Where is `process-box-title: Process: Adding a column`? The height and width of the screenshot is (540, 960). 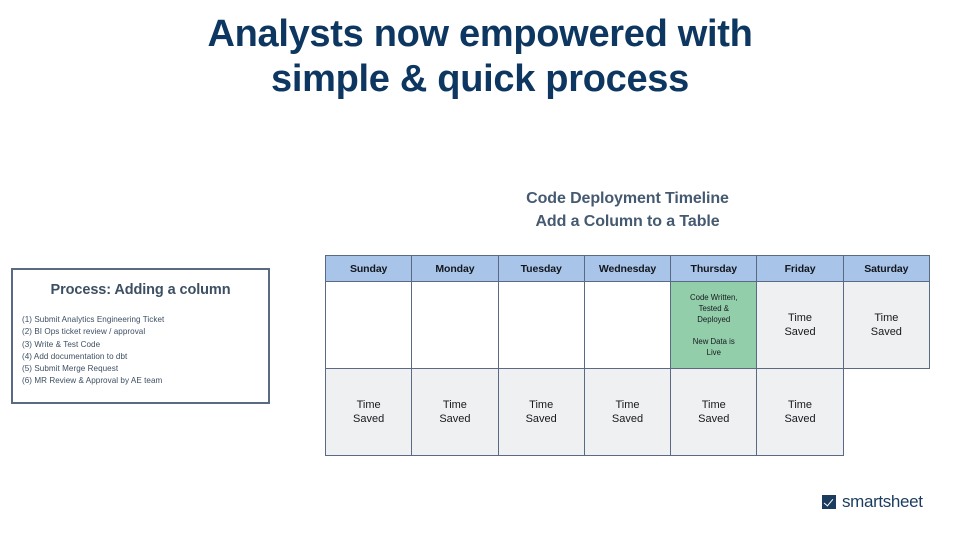
process-box-title: Process: Adding a column is located at coordinates (140, 290).